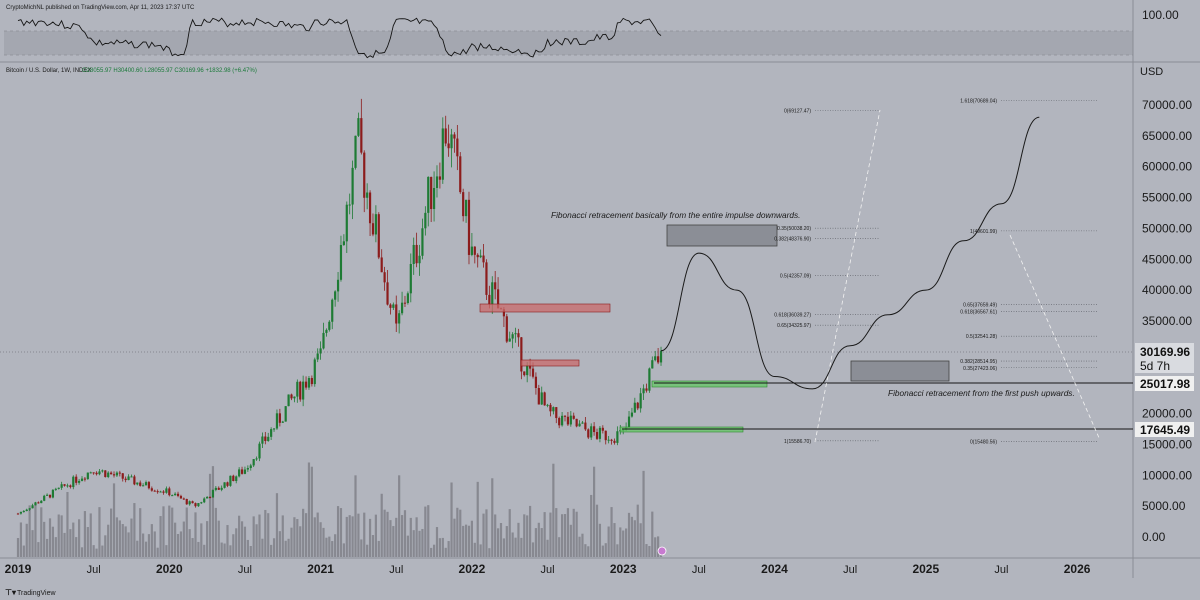  I want to click on currency-label: USD, so click(1151, 72).